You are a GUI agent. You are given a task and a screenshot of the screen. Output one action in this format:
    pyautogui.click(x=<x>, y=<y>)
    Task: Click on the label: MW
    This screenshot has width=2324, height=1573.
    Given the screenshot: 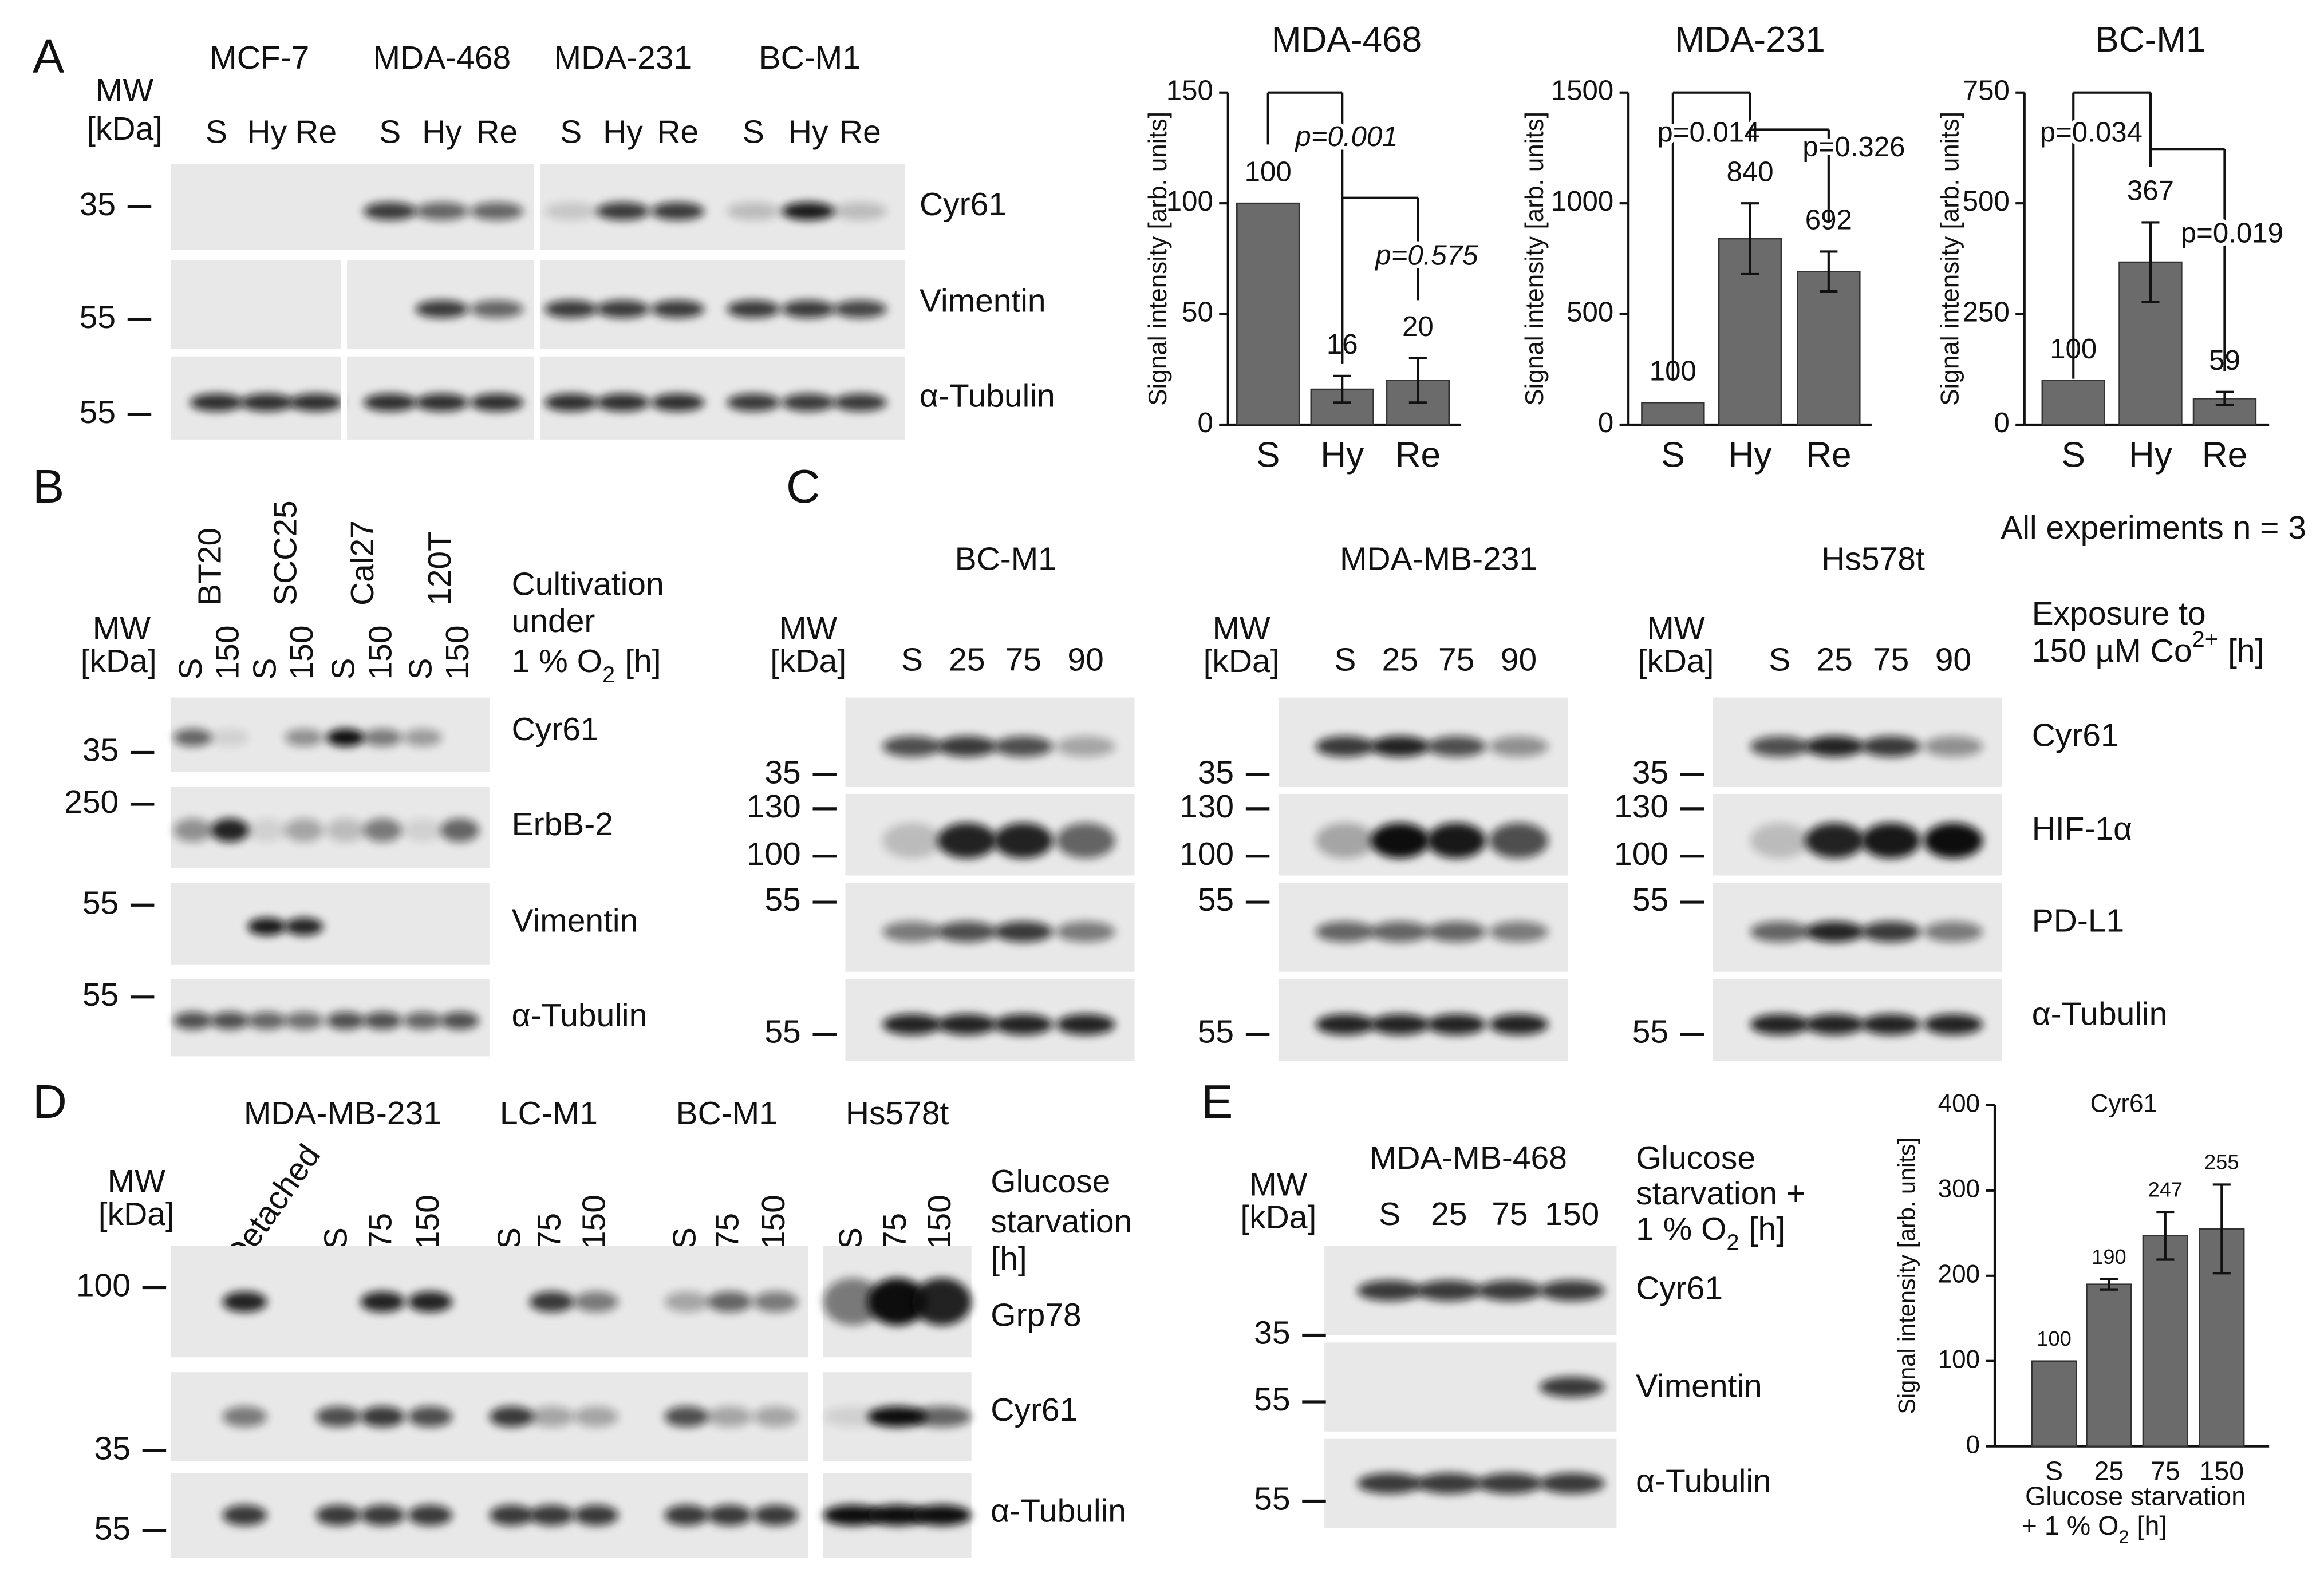 What is the action you would take?
    pyautogui.click(x=1278, y=1184)
    